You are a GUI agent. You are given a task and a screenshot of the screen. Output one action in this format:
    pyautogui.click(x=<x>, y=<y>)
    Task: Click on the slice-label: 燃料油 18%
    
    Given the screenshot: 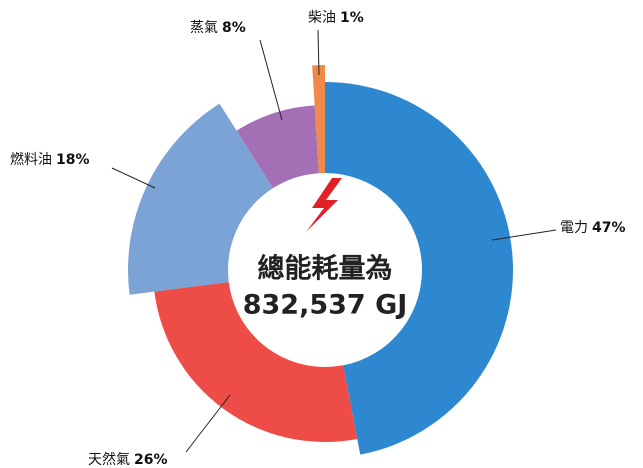 What is the action you would take?
    pyautogui.click(x=50, y=159)
    